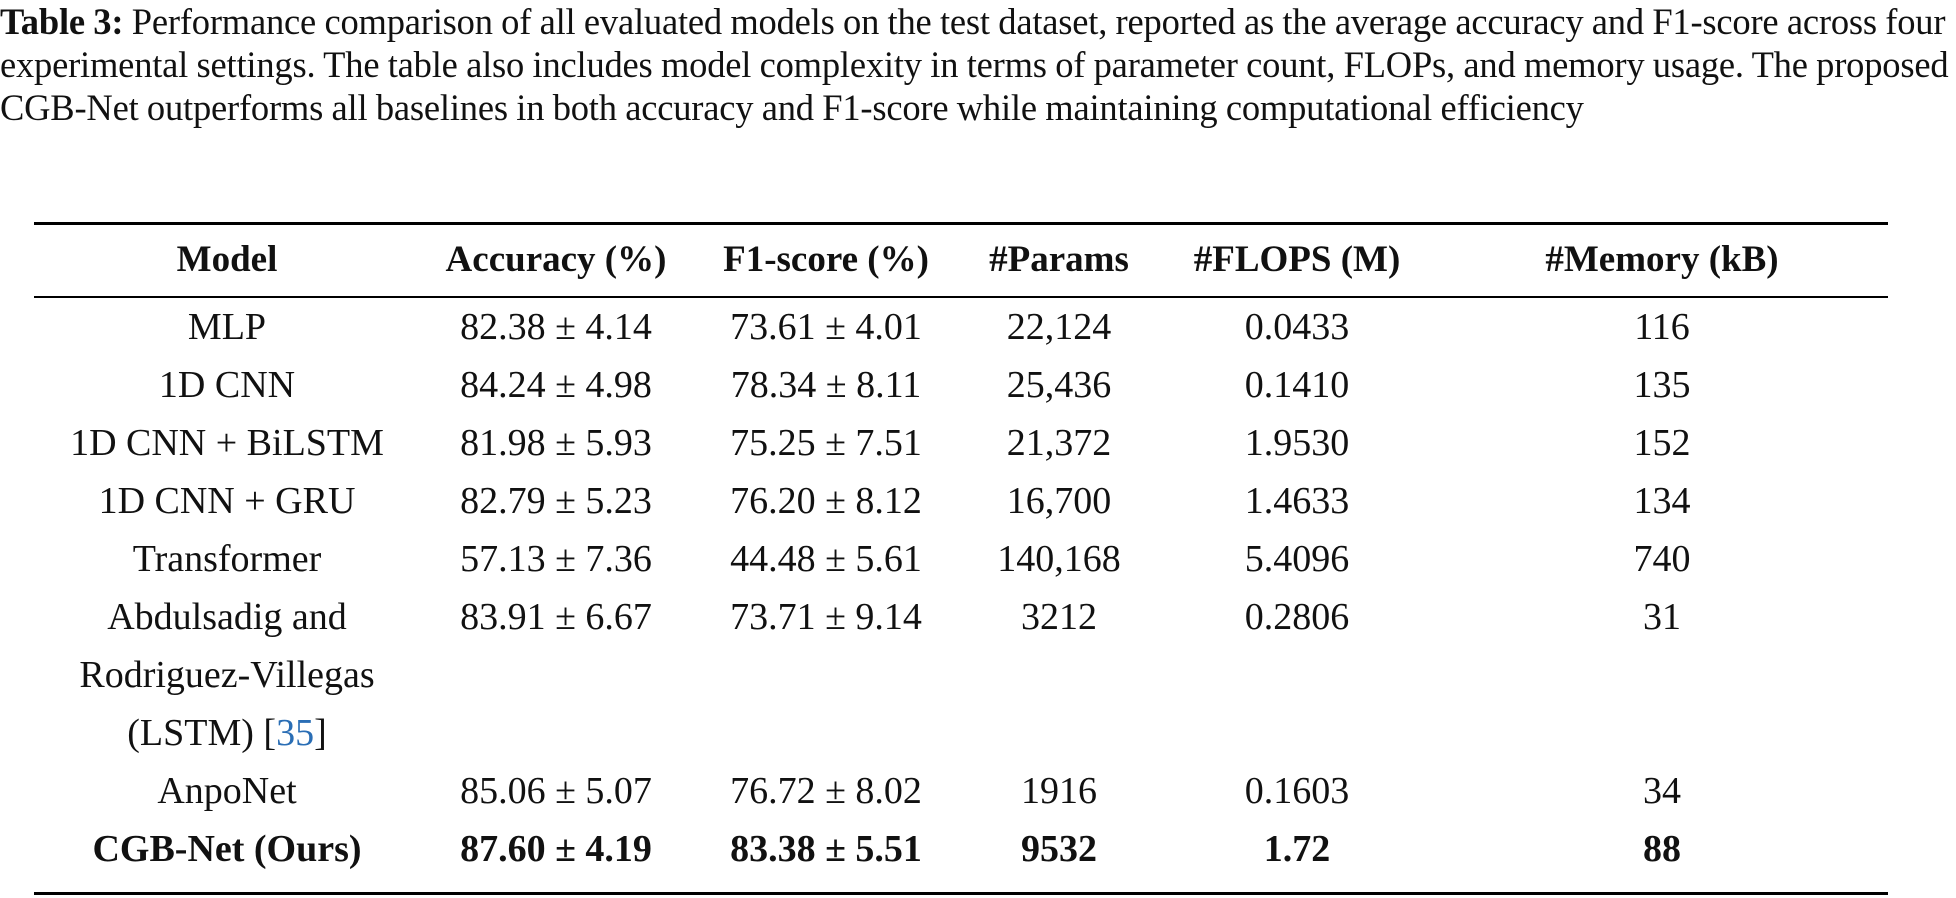 This screenshot has height=898, width=1956. I want to click on cell-memory: 135, so click(1662, 385).